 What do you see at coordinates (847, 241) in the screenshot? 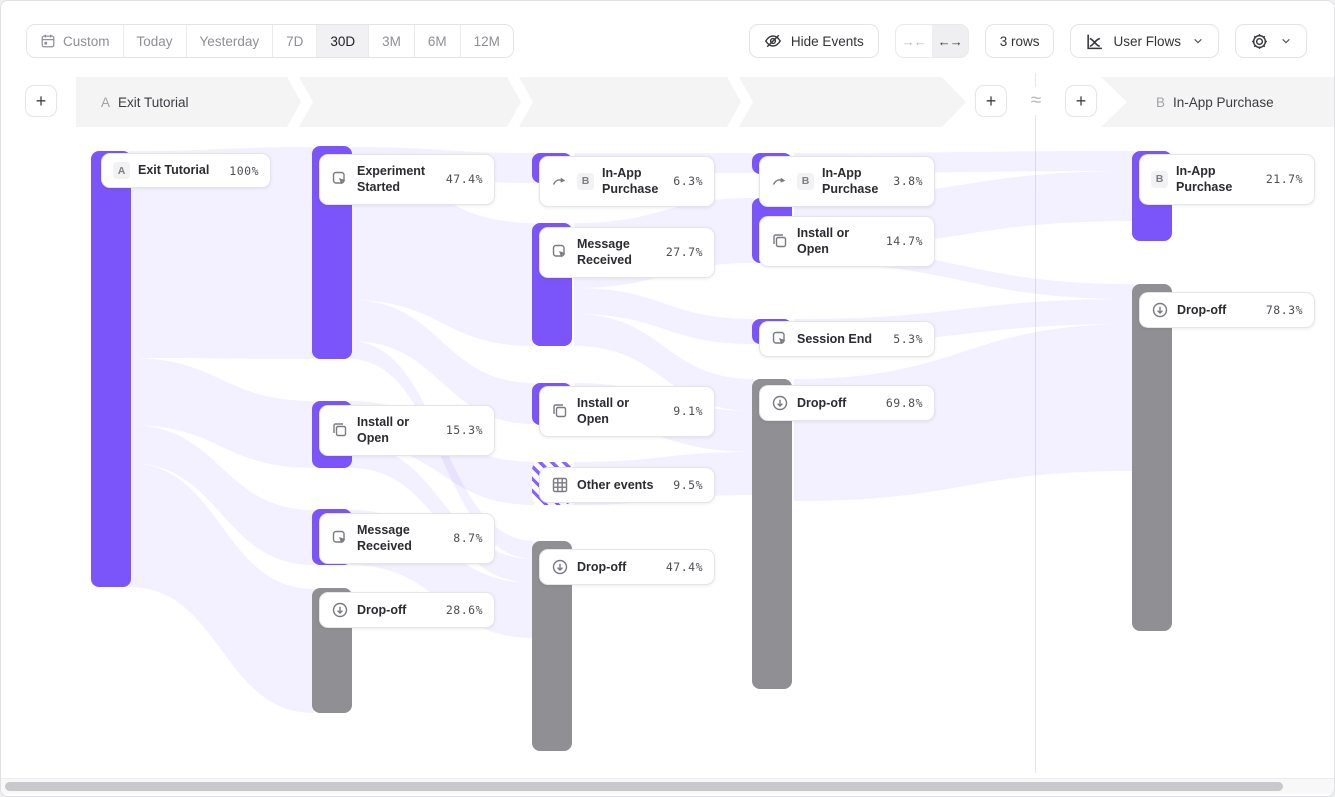
I see `node-install-or-open: Install or Open 14.7%` at bounding box center [847, 241].